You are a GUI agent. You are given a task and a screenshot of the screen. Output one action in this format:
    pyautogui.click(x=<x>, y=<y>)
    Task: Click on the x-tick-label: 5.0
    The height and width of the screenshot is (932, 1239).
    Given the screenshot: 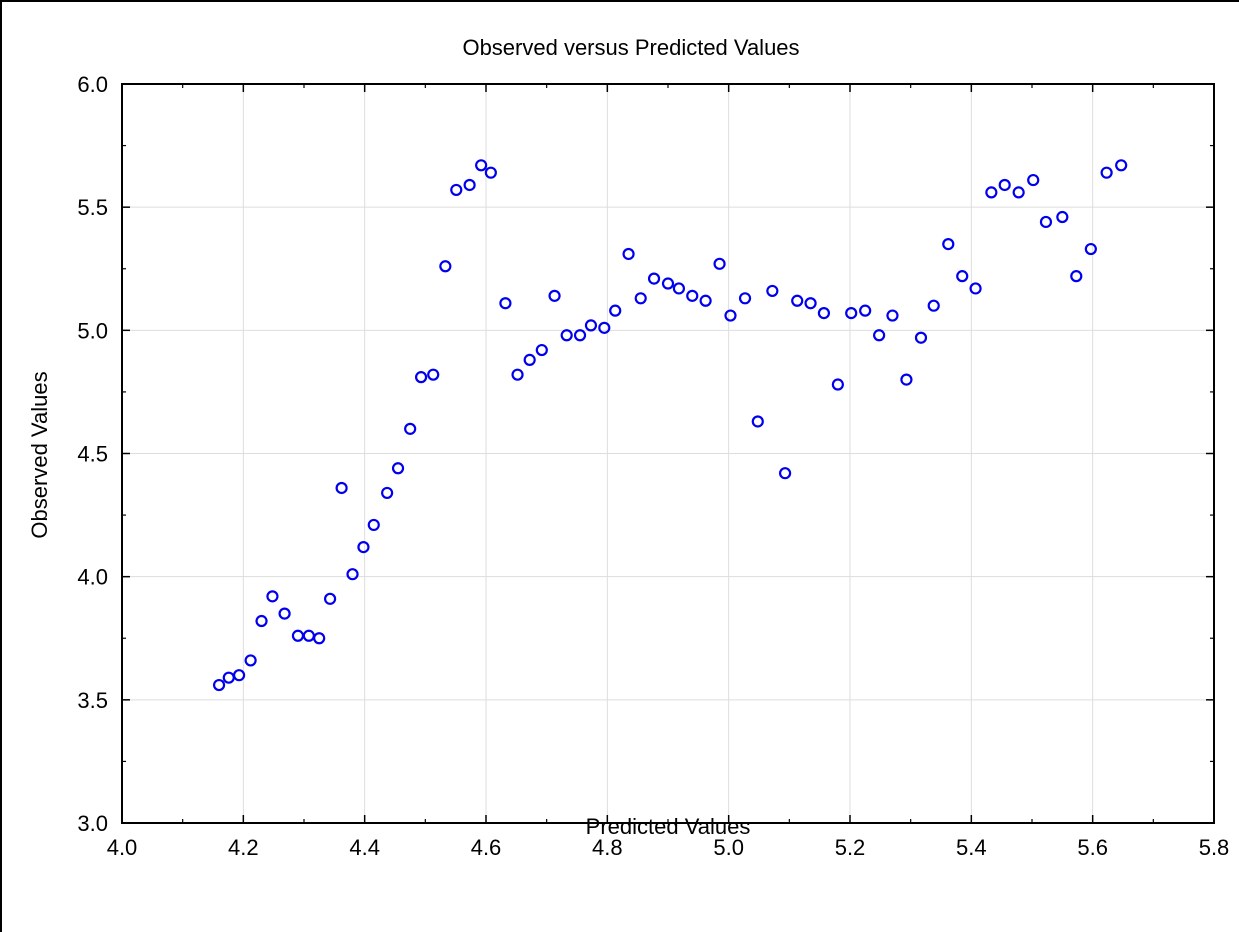 What is the action you would take?
    pyautogui.click(x=728, y=847)
    